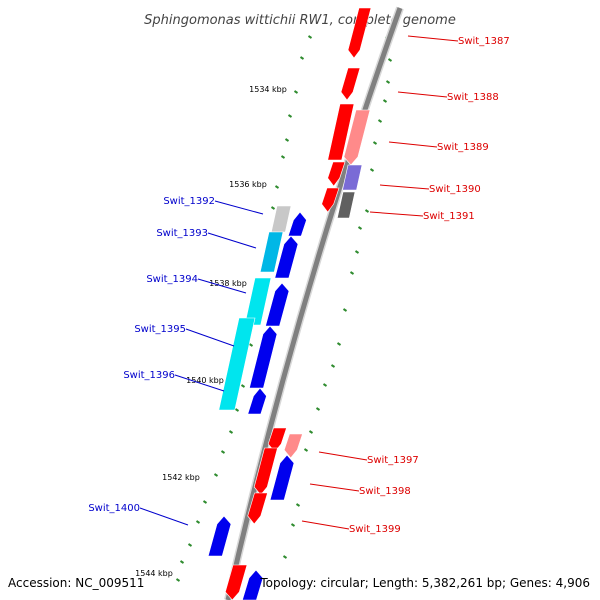  Describe the element at coordinates (172, 279) in the screenshot. I see `gene-label-swit_1394: Swit_1394` at that location.